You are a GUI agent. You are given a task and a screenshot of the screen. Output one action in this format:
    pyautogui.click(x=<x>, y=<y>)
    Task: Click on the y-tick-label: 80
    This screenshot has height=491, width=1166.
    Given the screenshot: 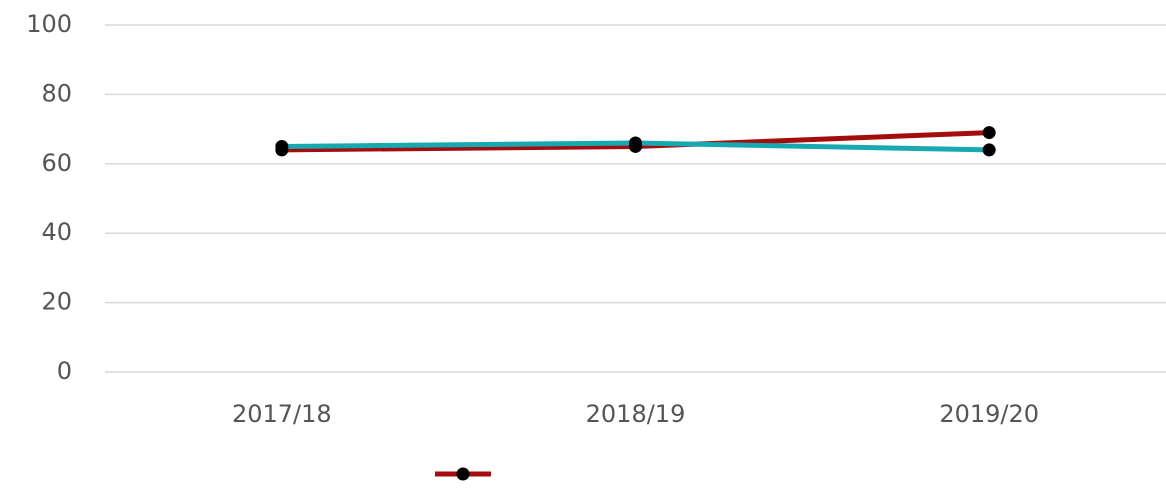 What is the action you would take?
    pyautogui.click(x=56, y=93)
    